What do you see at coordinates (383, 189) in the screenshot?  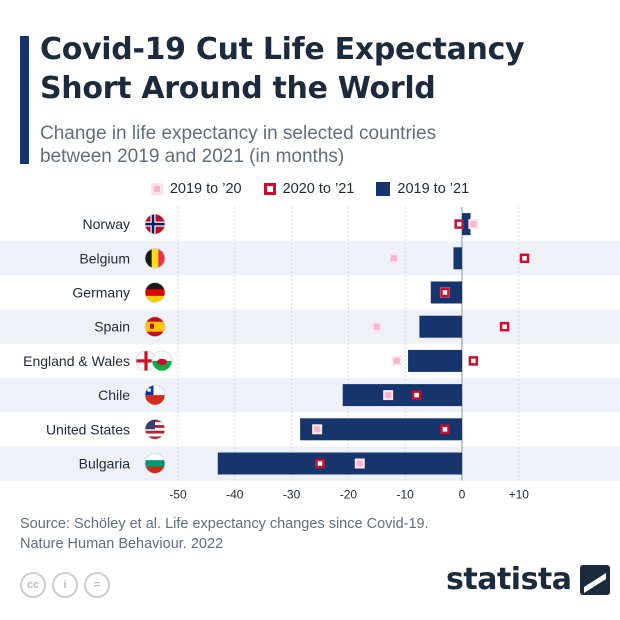 I see `legend-swatch-navy-icon` at bounding box center [383, 189].